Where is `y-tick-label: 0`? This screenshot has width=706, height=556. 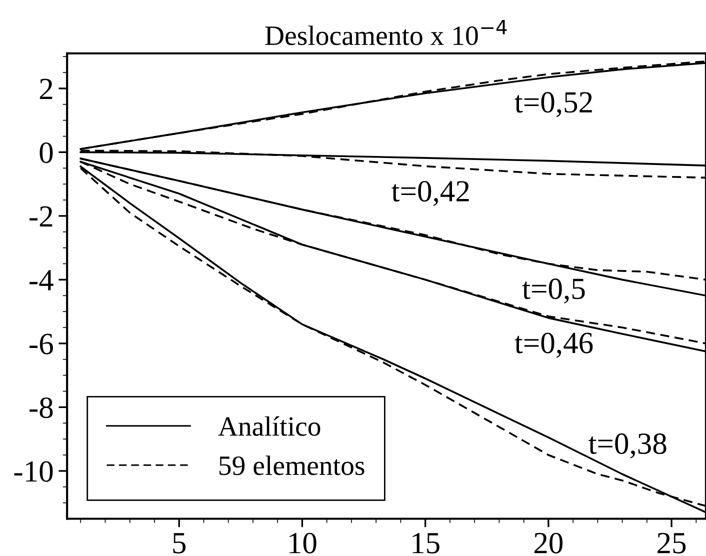 y-tick-label: 0 is located at coordinates (46, 153).